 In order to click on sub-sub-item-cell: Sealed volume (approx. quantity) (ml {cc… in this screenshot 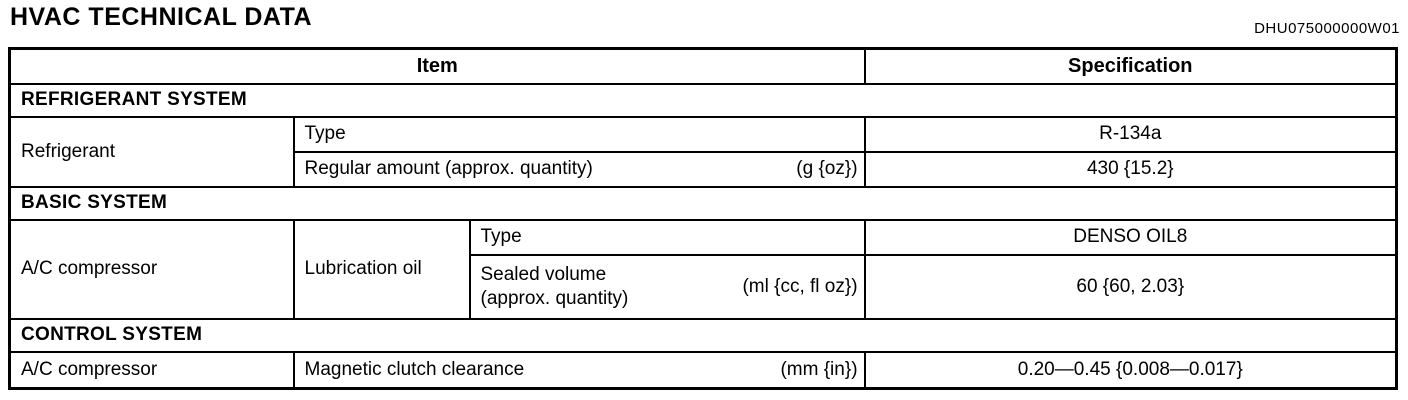, I will do `click(667, 286)`.